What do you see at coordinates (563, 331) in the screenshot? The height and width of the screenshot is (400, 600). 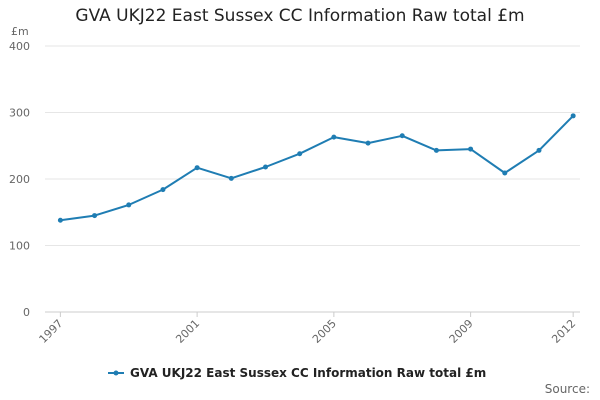 I see `x-tick-label: 2012` at bounding box center [563, 331].